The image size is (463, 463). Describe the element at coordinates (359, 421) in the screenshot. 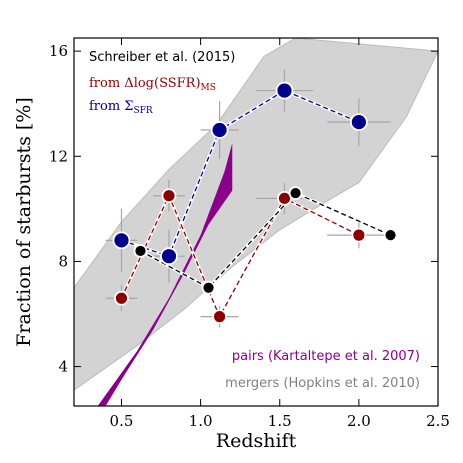

I see `x-tick-label: 2.0` at that location.